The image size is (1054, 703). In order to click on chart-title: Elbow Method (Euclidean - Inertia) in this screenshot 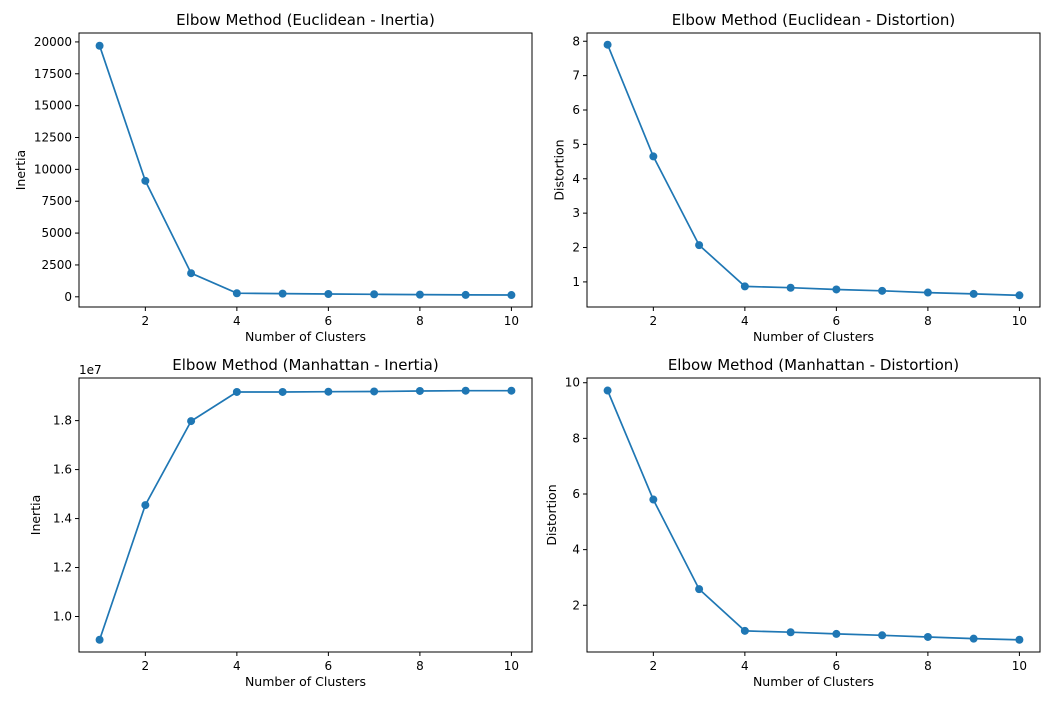, I will do `click(305, 20)`.